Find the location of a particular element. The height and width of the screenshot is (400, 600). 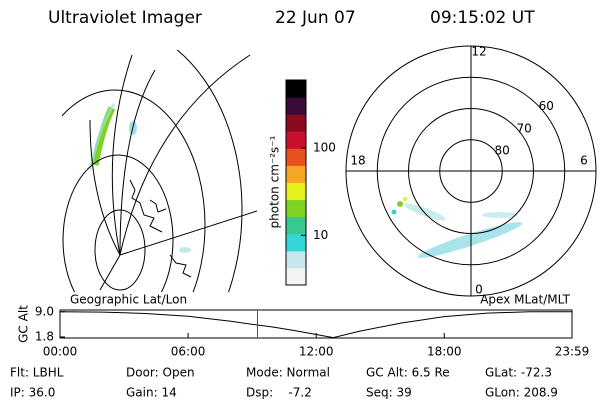

plot-title-left: Geographic Lat/Lon is located at coordinates (128, 300).